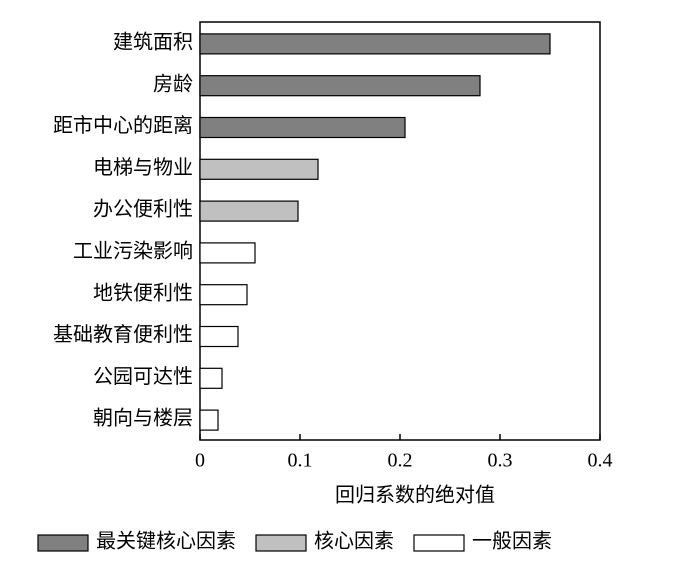  Describe the element at coordinates (300, 461) in the screenshot. I see `x-tick-label: 0.1` at that location.